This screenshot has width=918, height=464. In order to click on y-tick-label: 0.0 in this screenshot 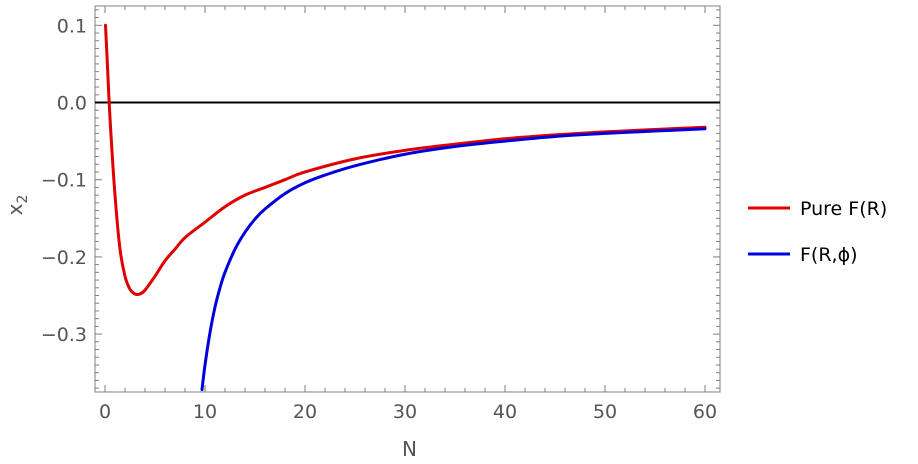, I will do `click(72, 104)`.